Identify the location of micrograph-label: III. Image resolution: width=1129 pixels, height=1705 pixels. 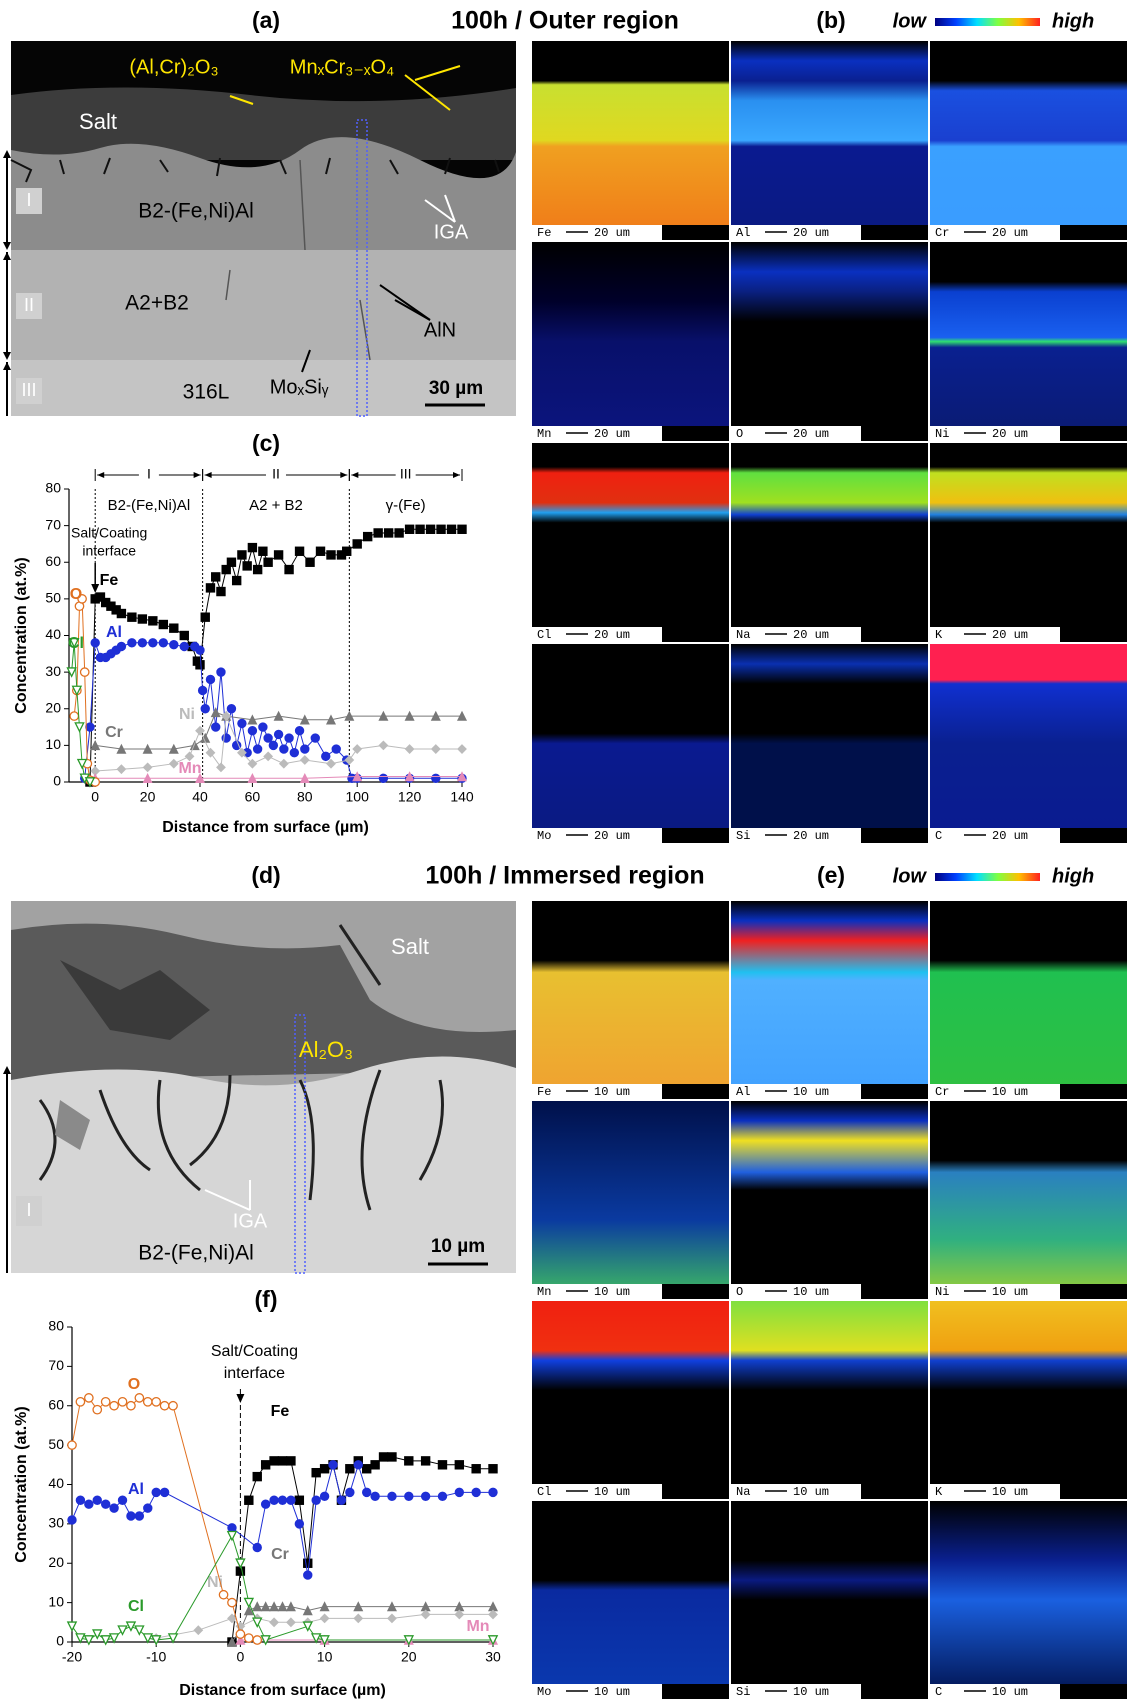
(28, 390).